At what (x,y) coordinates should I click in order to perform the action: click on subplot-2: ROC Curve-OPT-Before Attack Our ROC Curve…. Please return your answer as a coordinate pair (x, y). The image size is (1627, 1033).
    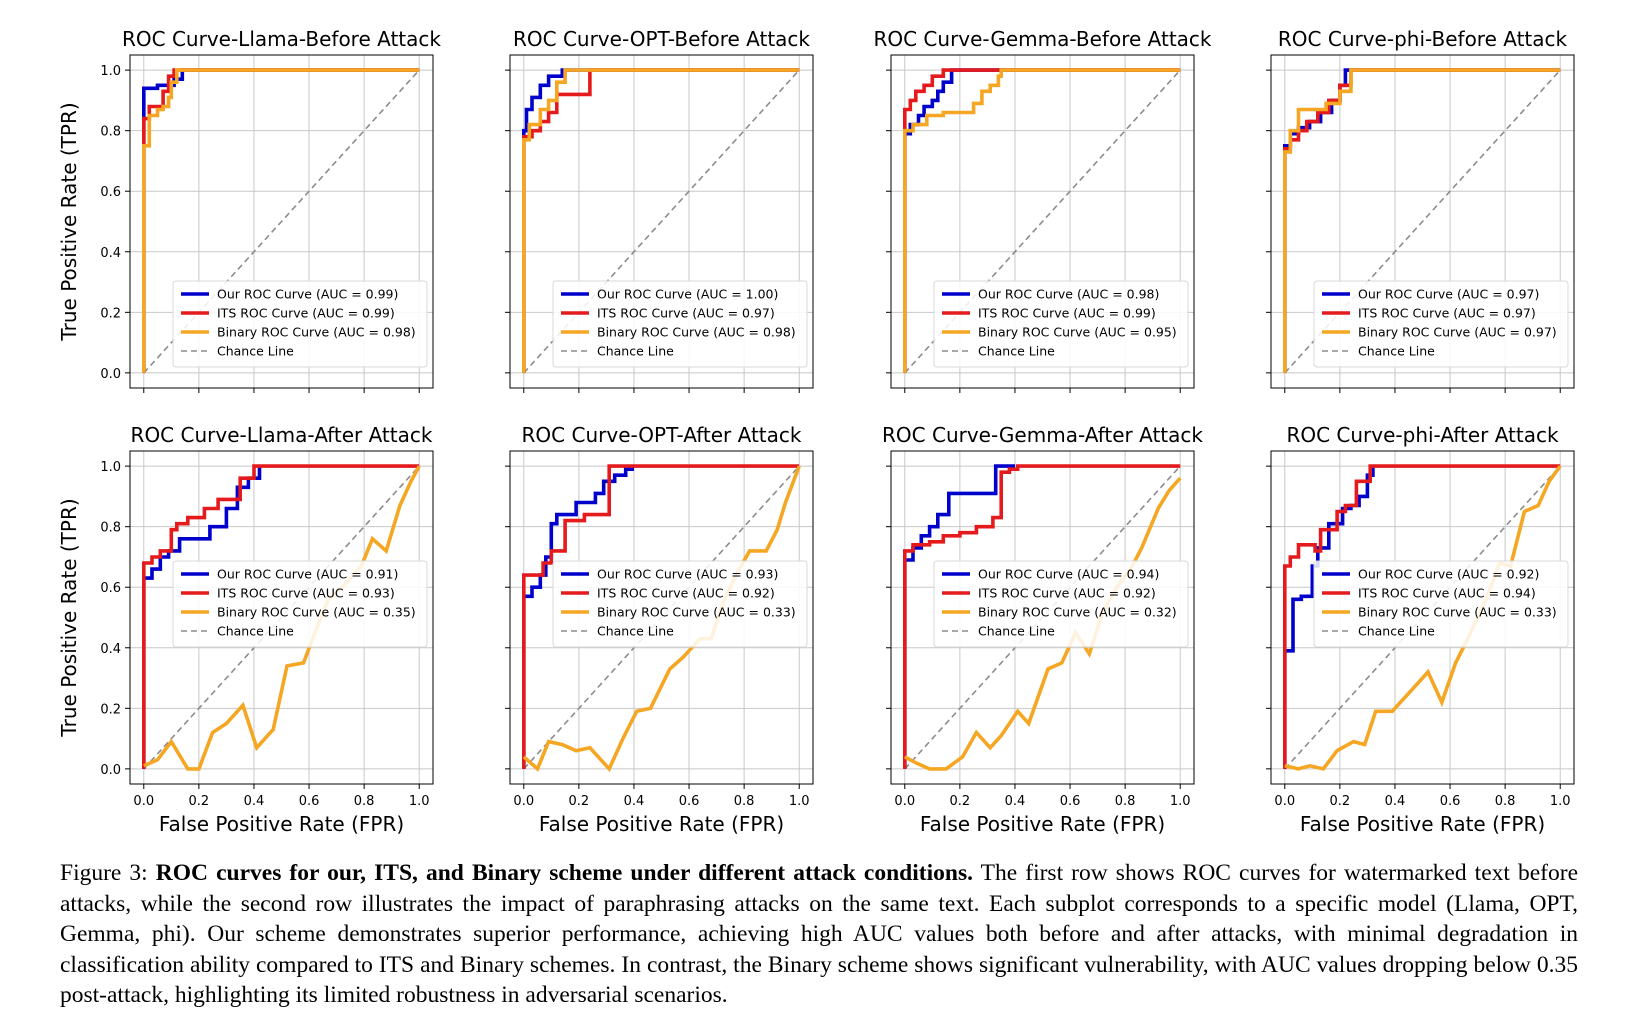
    Looking at the image, I should click on (659, 210).